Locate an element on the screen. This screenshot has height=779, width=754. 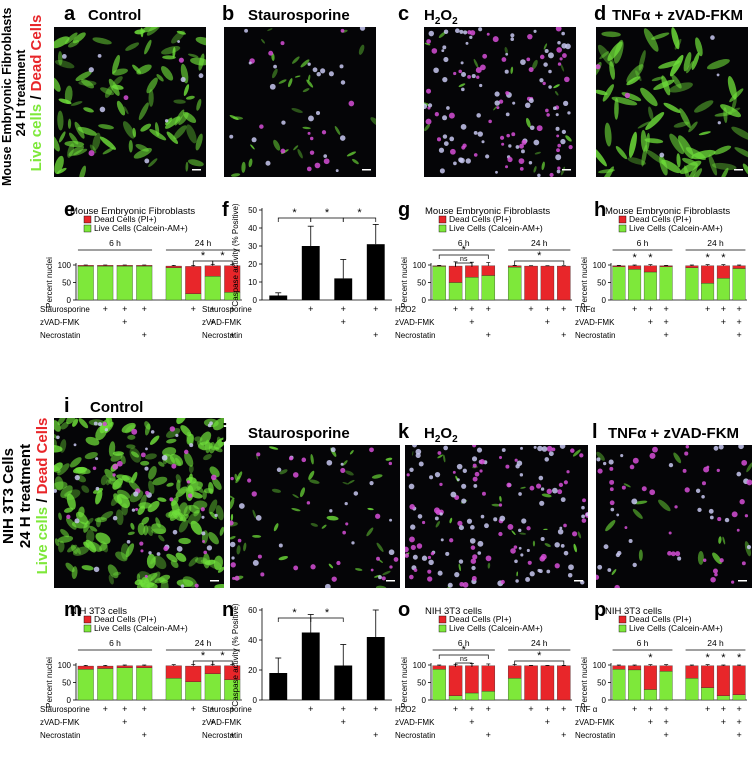
sig-label-1: ns is located at coordinates (464, 659).